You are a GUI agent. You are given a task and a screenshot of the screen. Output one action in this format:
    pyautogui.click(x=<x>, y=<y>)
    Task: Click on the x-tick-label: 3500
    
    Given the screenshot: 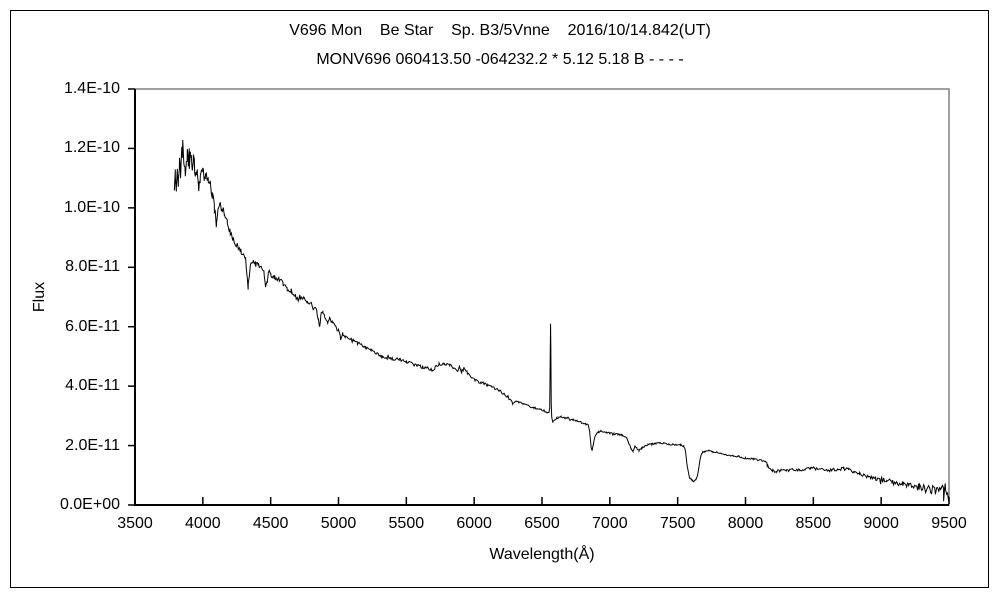 What is the action you would take?
    pyautogui.click(x=135, y=523)
    